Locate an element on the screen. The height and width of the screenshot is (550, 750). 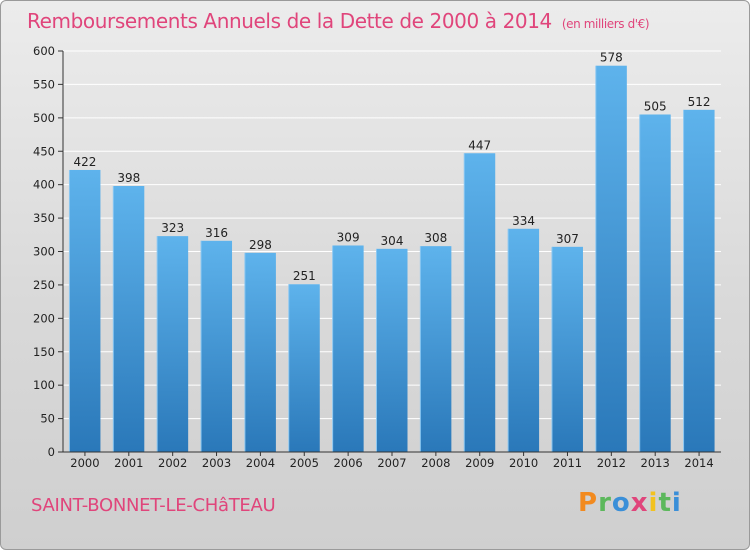
bar-value-label: 316 is located at coordinates (216, 233).